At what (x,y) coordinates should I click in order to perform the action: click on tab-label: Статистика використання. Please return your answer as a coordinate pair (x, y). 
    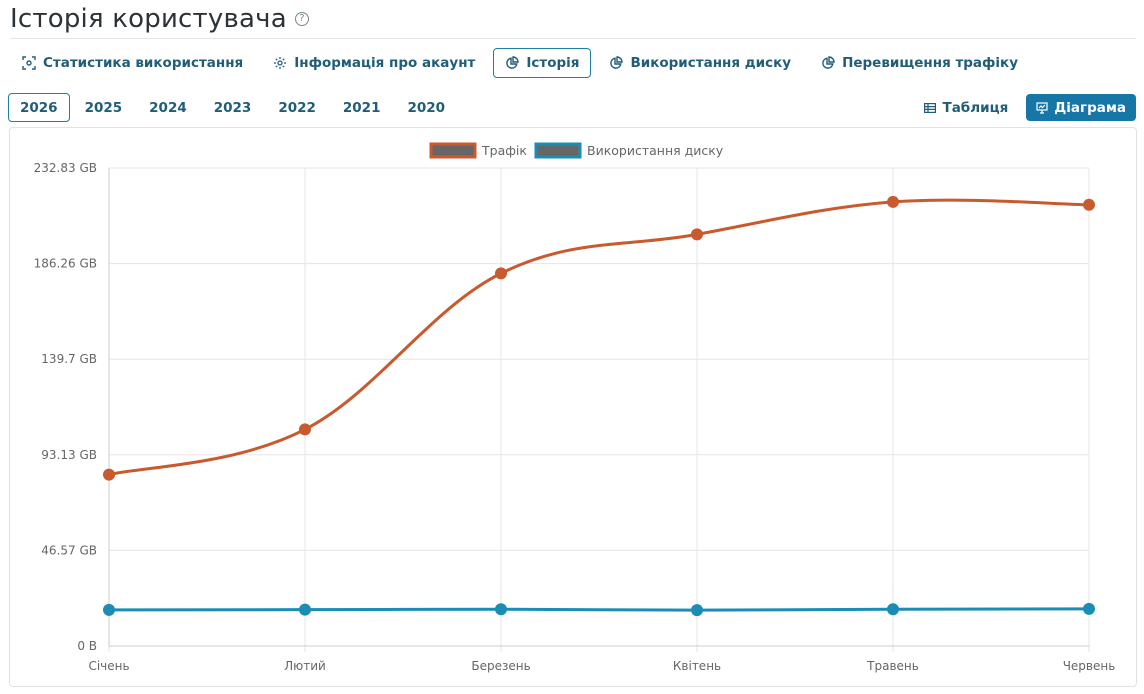
    Looking at the image, I should click on (143, 63).